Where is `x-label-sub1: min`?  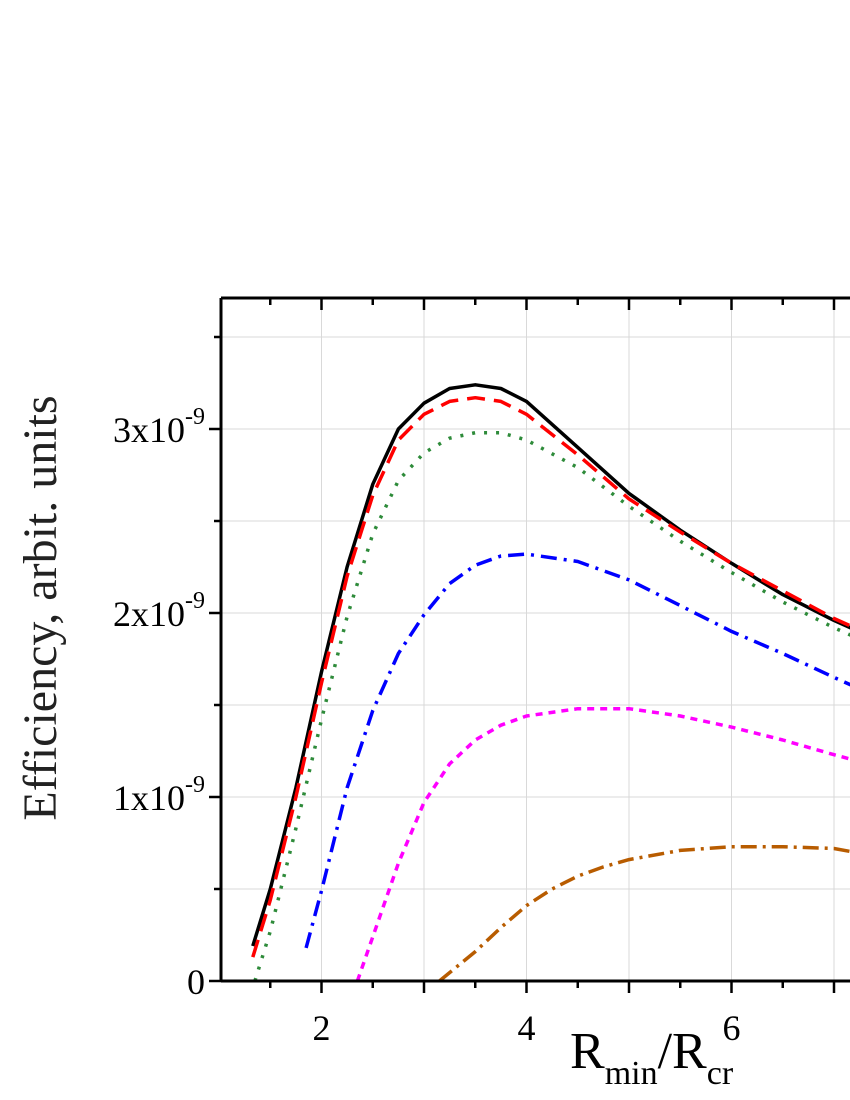
x-label-sub1: min is located at coordinates (631, 1073).